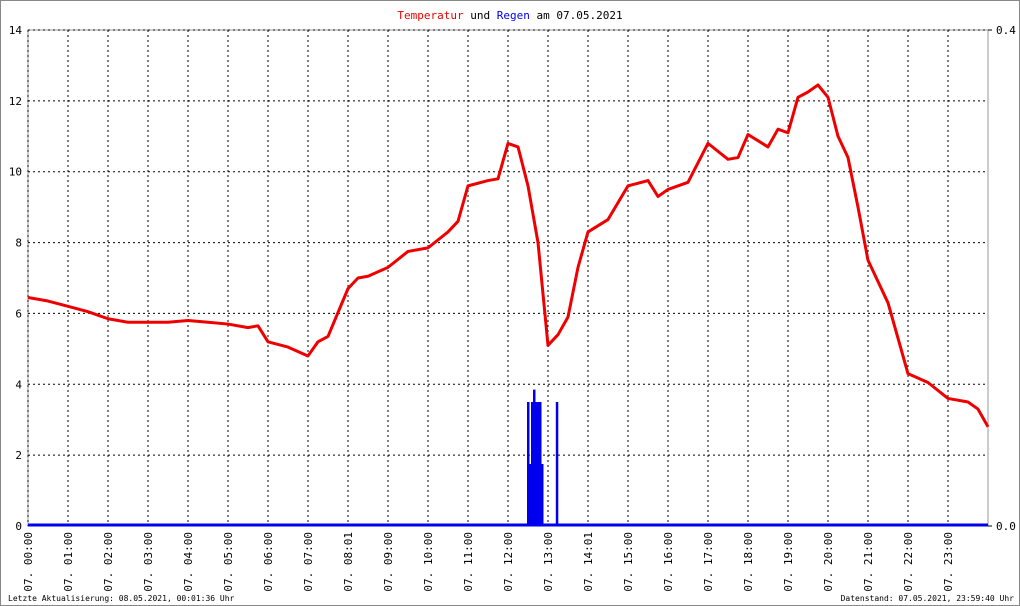 The width and height of the screenshot is (1020, 606). Describe the element at coordinates (18, 526) in the screenshot. I see `y-tick-label: 0` at that location.